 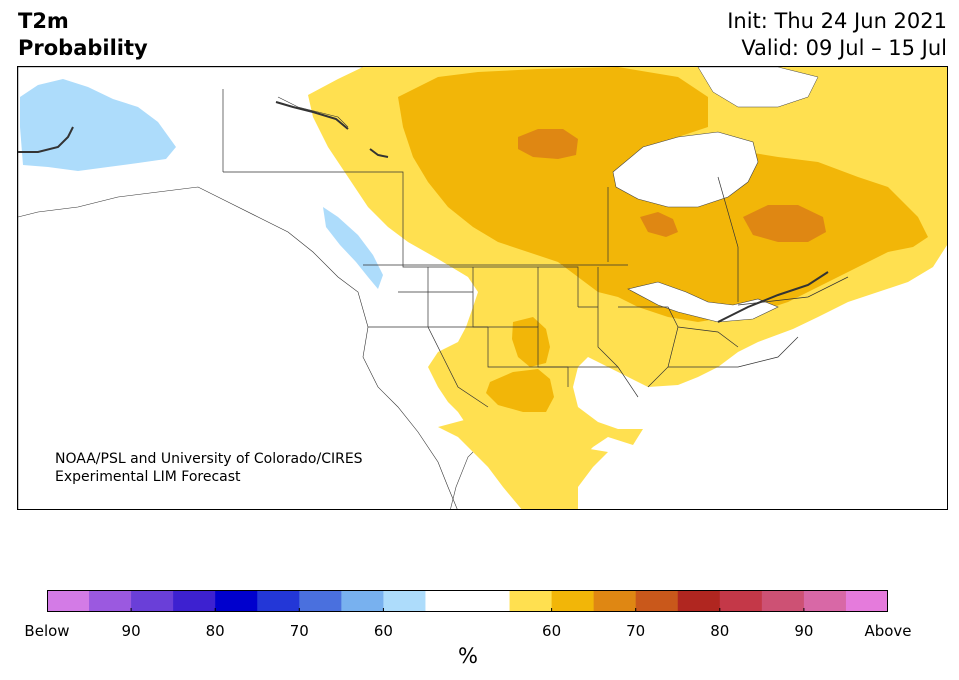 I want to click on hudson-bay, so click(x=685, y=169).